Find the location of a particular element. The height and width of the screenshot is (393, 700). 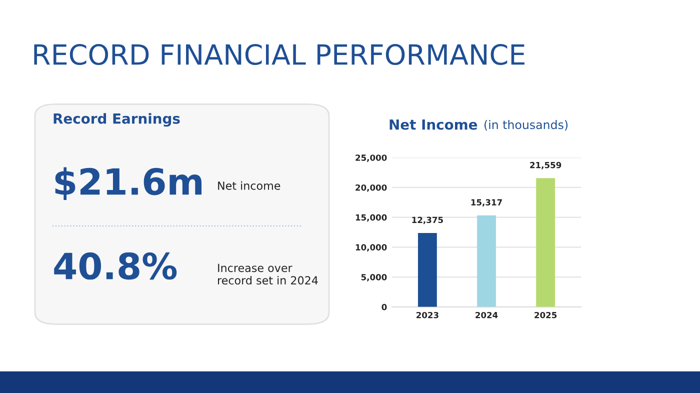

data-label: 15,317 is located at coordinates (486, 203).